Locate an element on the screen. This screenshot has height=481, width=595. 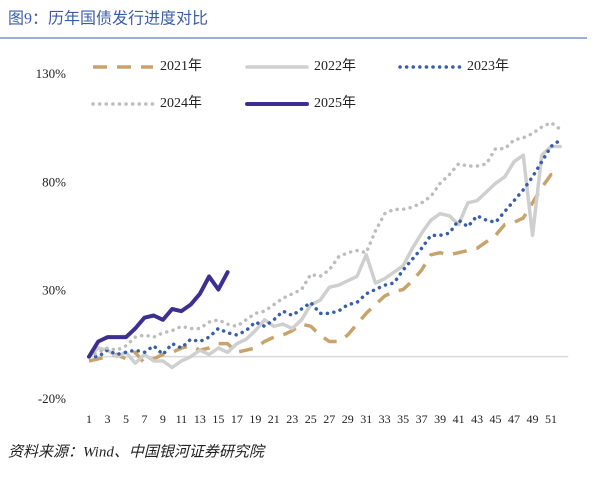
x-tick-label: 21 is located at coordinates (274, 419).